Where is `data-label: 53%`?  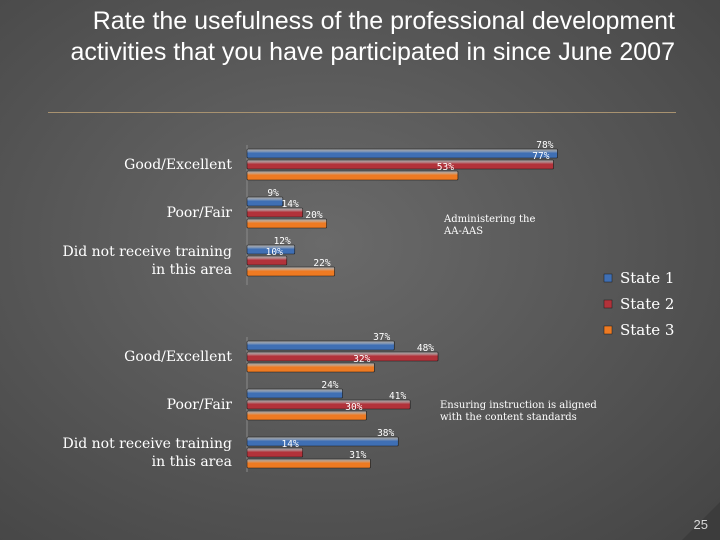
data-label: 53% is located at coordinates (445, 167).